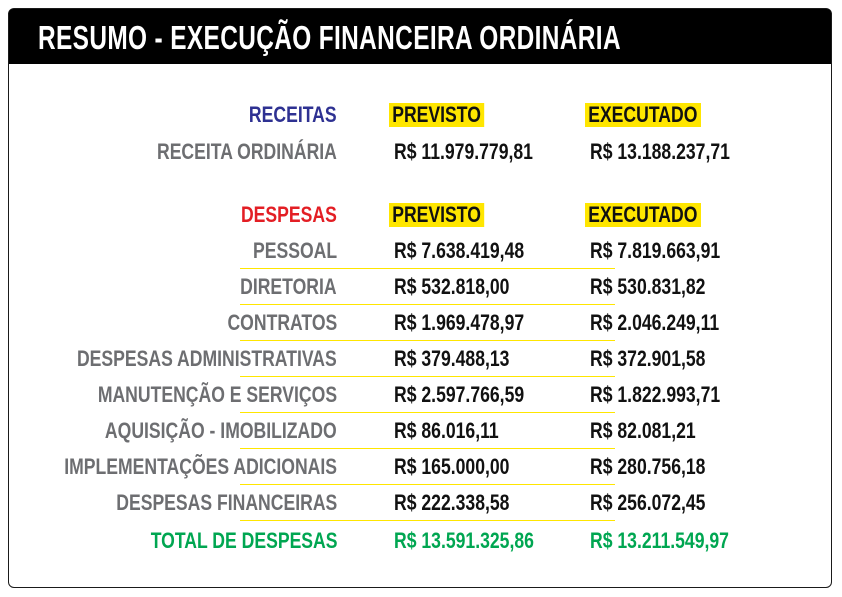 The width and height of the screenshot is (842, 597). Describe the element at coordinates (452, 358) in the screenshot. I see `previsto-value: R$ 379.488,13` at that location.